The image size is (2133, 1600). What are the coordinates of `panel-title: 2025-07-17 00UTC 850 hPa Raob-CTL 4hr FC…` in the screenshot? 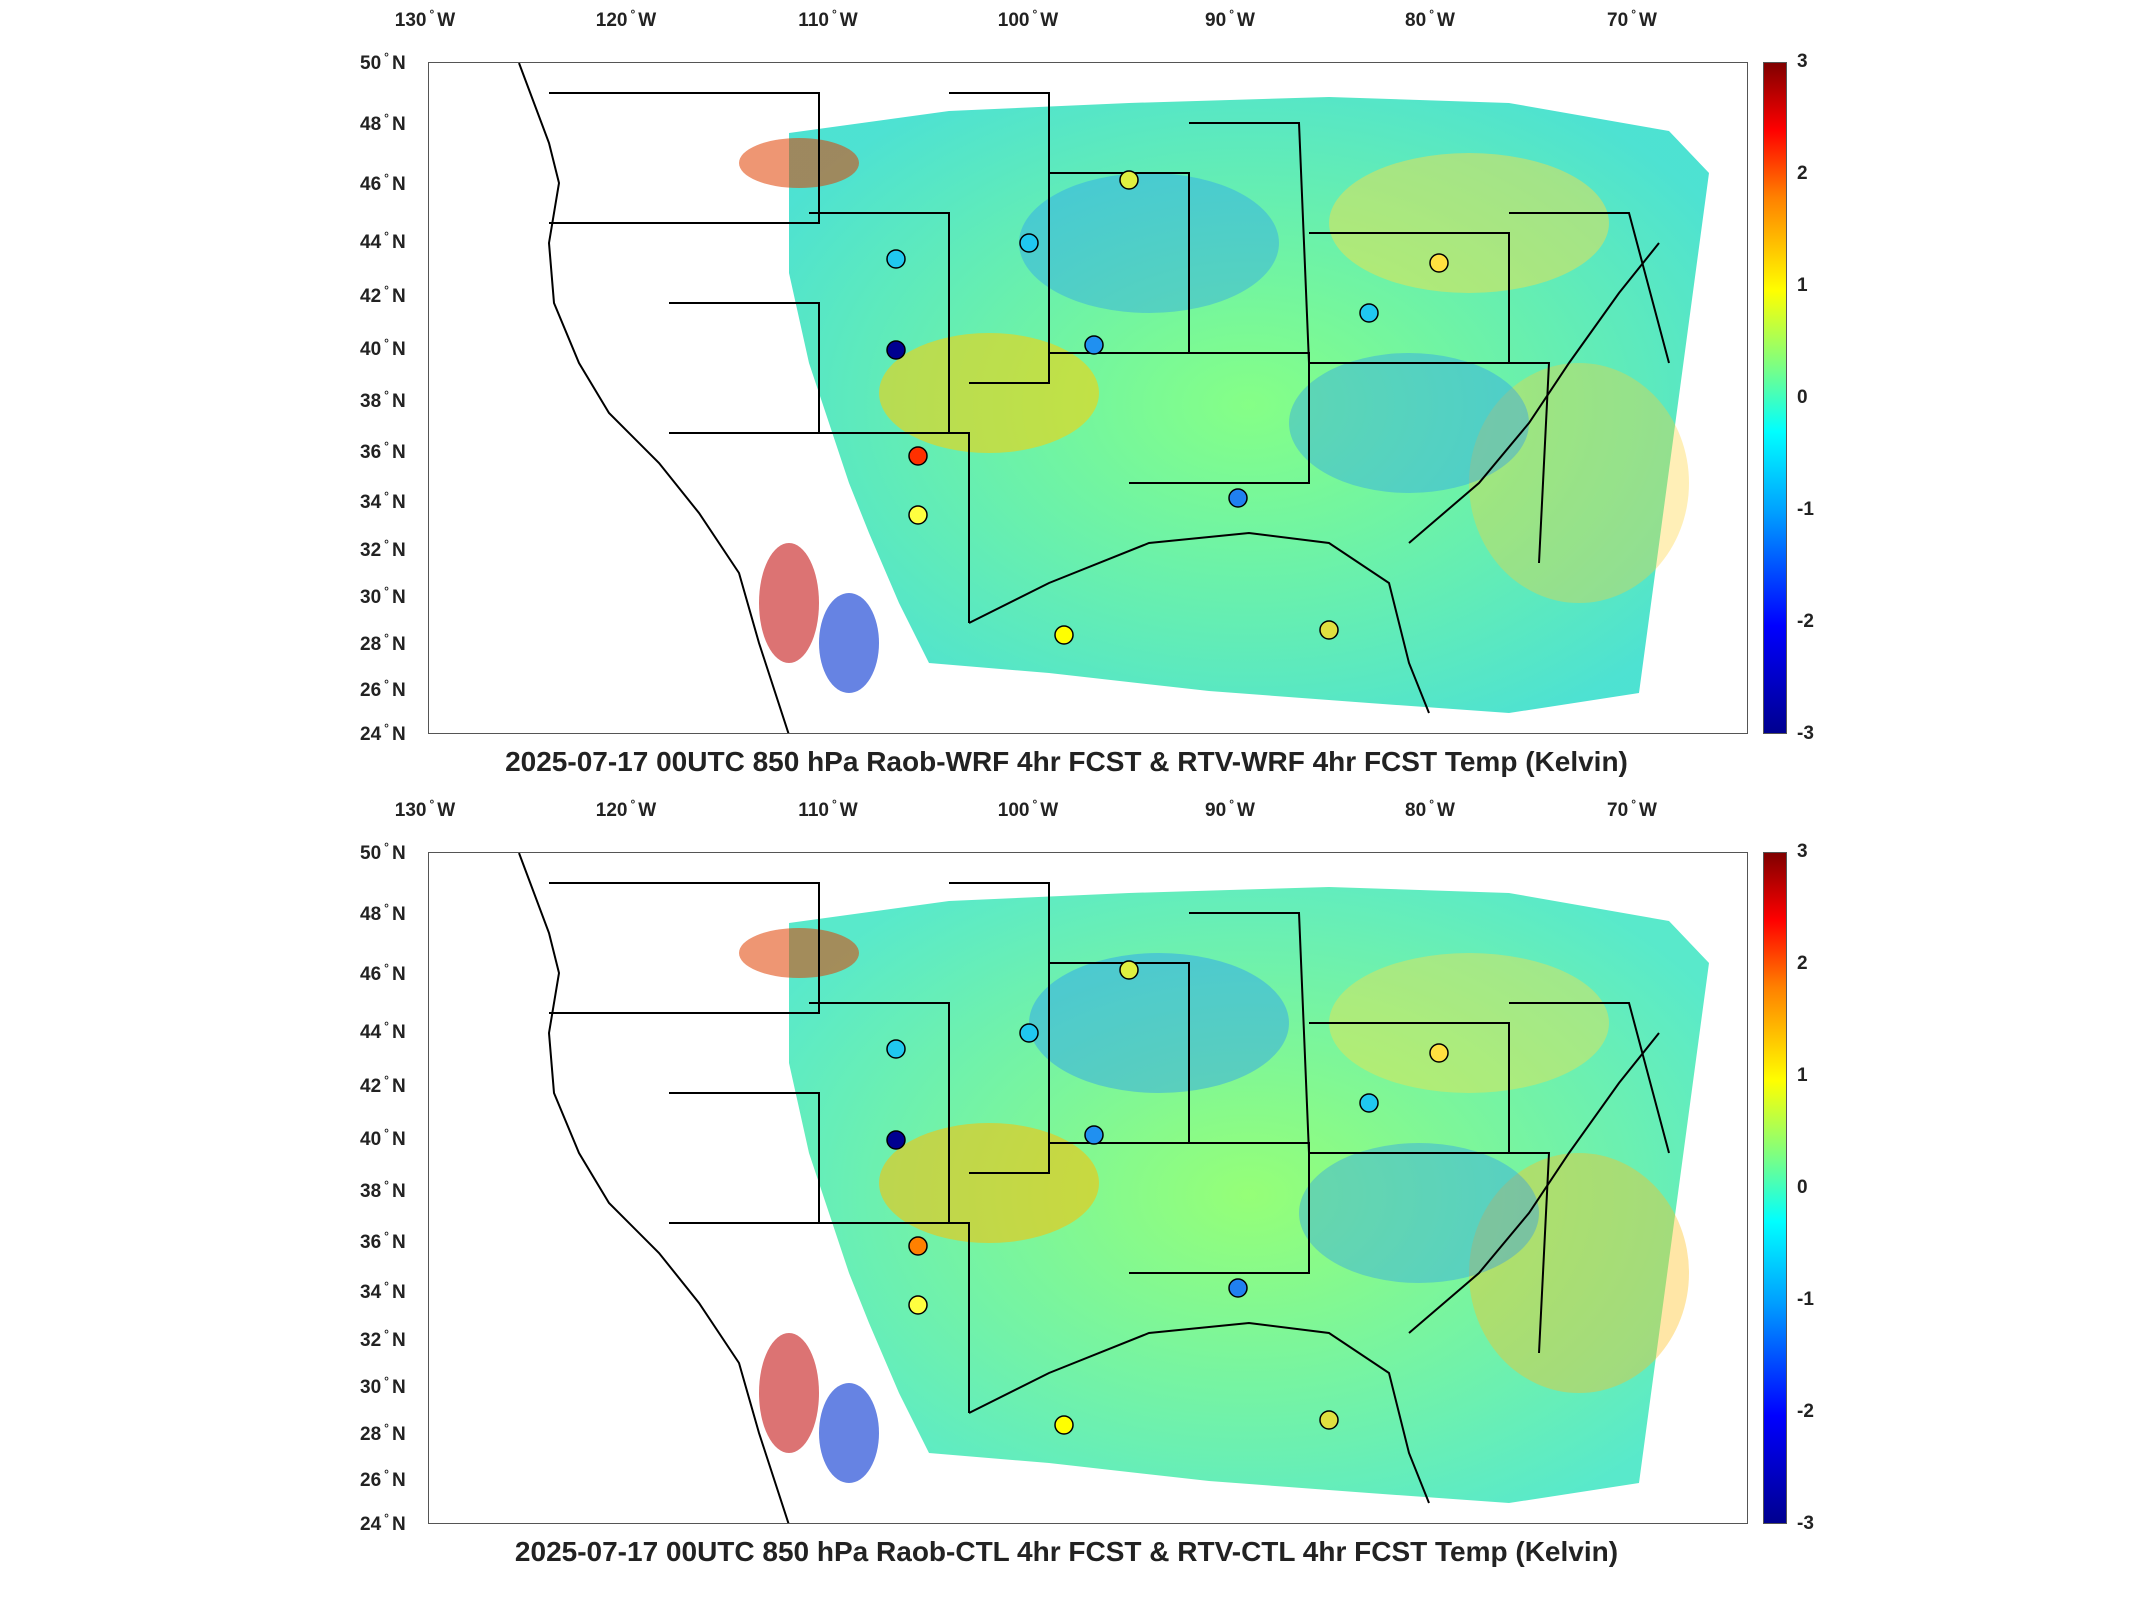 It's located at (1066, 1551).